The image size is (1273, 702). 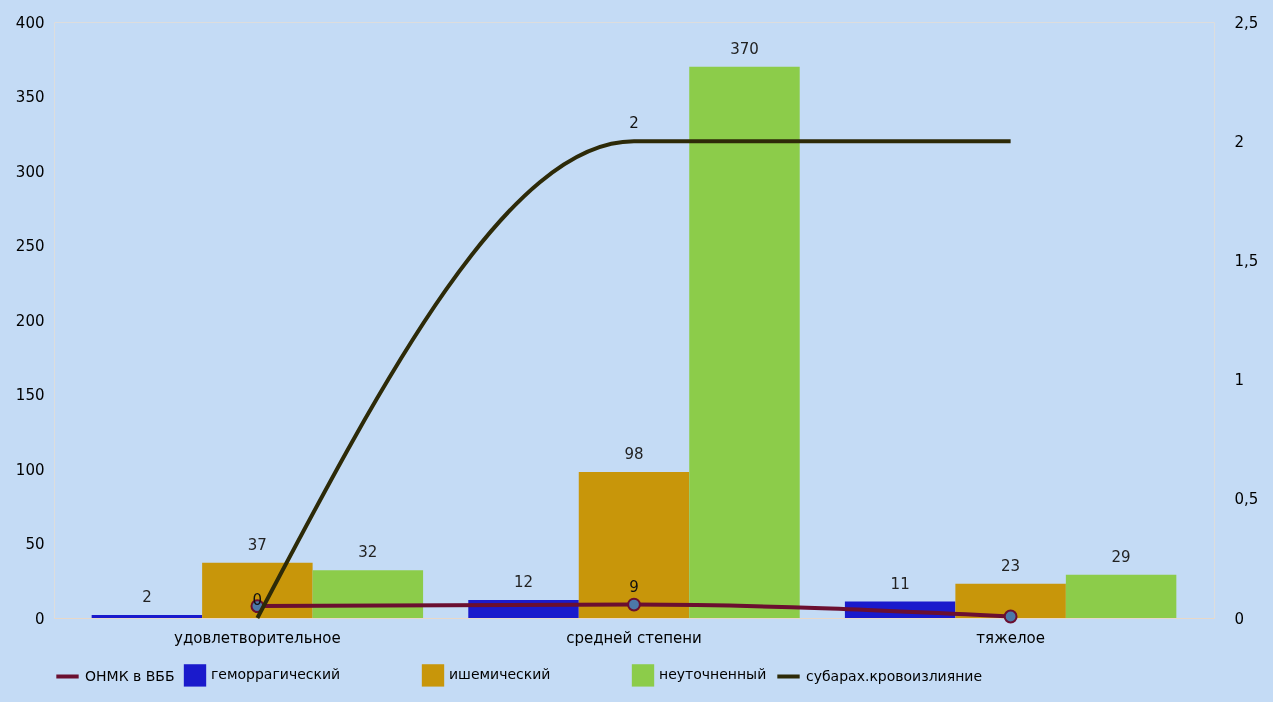 I want to click on legend-label: ОНМК в ВББ, so click(x=130, y=675).